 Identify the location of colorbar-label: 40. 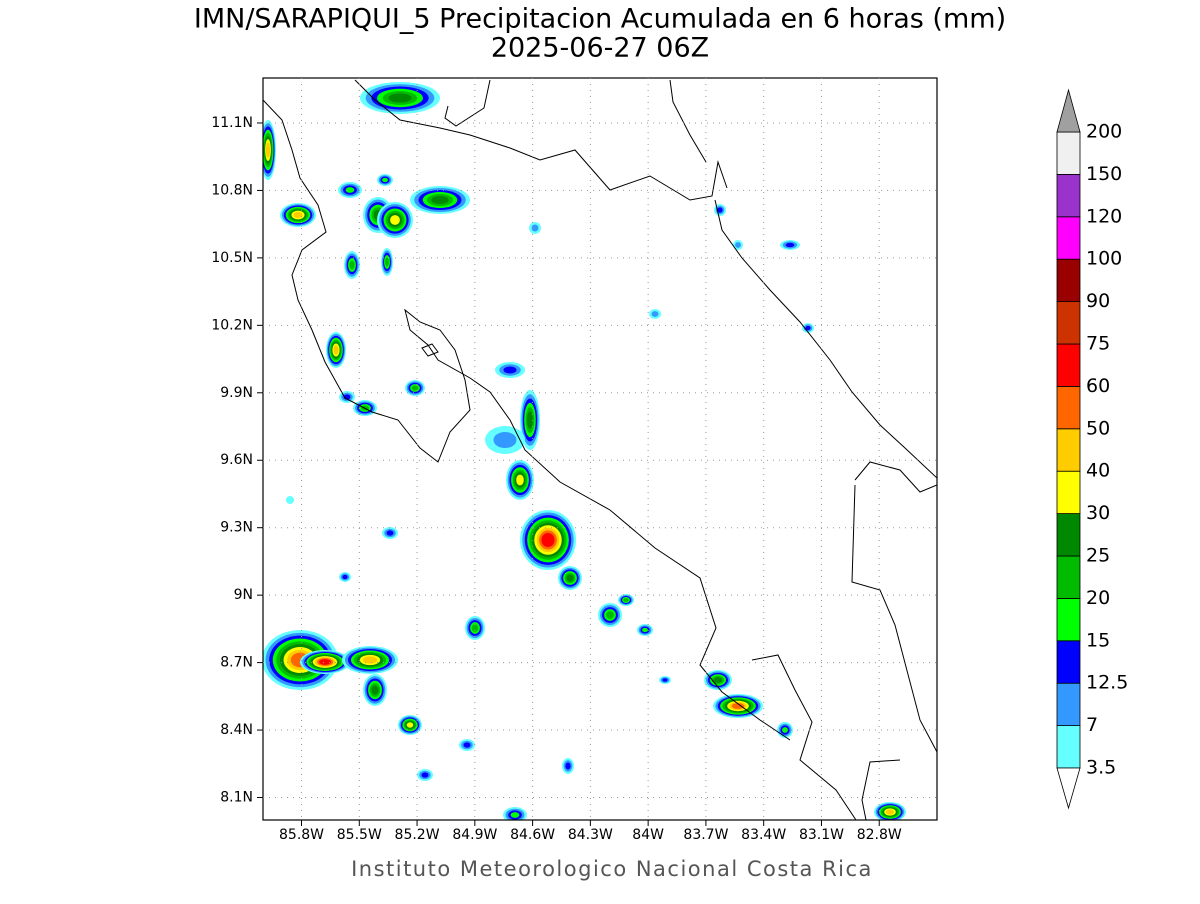
(1098, 471).